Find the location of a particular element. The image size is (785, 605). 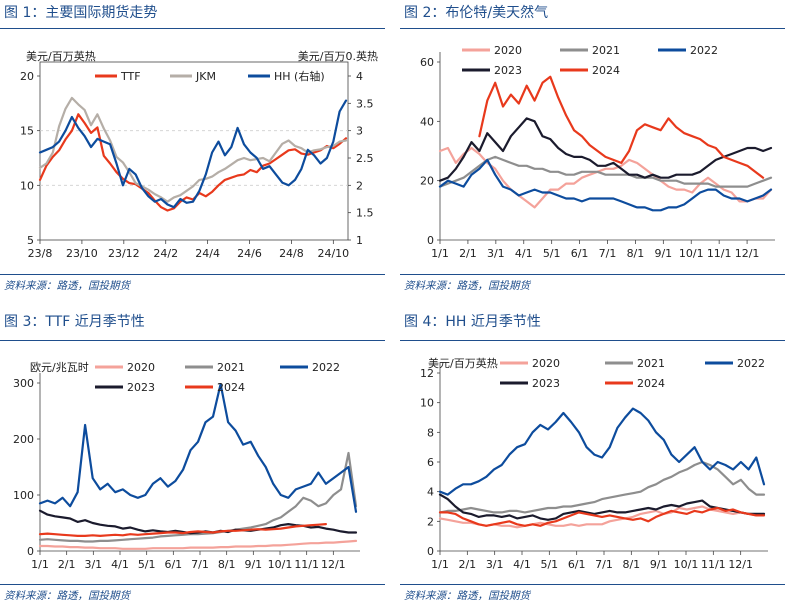

figure-3-title-rule is located at coordinates (192, 340).